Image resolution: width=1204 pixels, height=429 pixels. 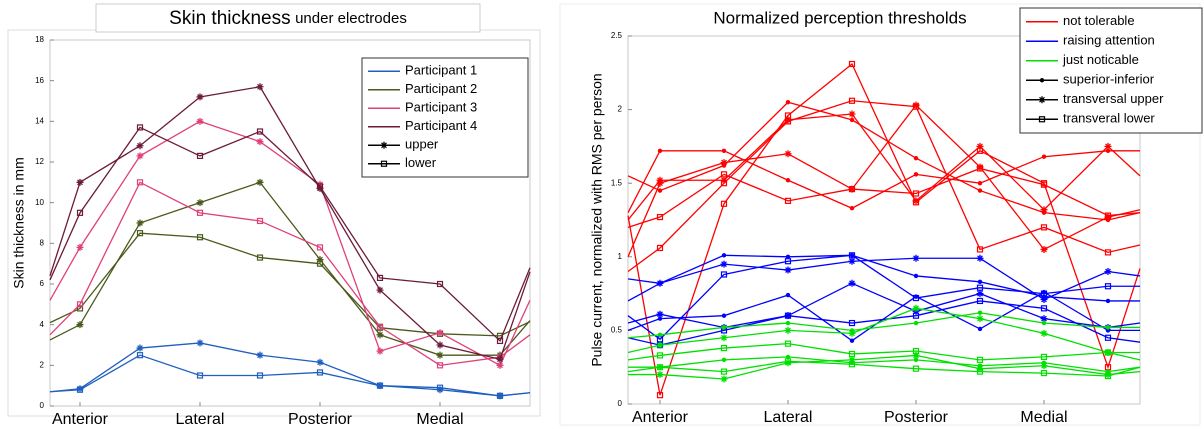 What do you see at coordinates (39, 39) in the screenshot?
I see `y-tick-label: 18` at bounding box center [39, 39].